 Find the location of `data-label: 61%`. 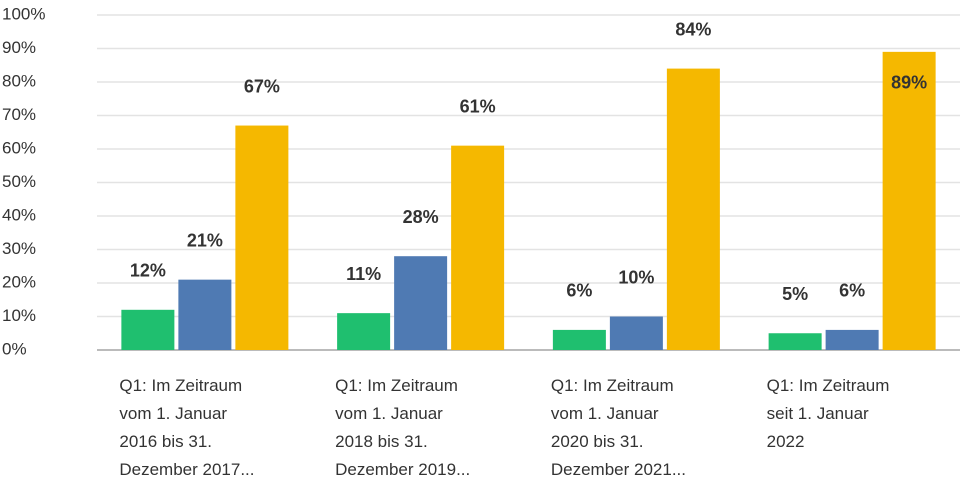

data-label: 61% is located at coordinates (478, 106).